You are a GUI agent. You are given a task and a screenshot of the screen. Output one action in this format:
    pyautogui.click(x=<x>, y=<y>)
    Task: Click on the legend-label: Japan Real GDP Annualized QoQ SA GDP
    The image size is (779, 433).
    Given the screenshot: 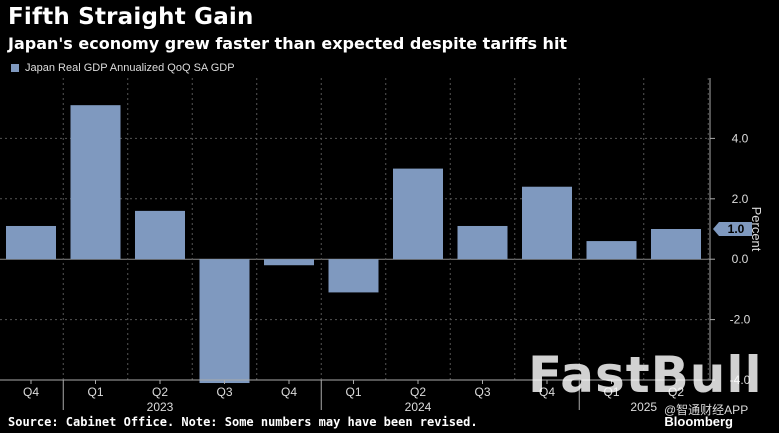 What is the action you would take?
    pyautogui.click(x=130, y=68)
    